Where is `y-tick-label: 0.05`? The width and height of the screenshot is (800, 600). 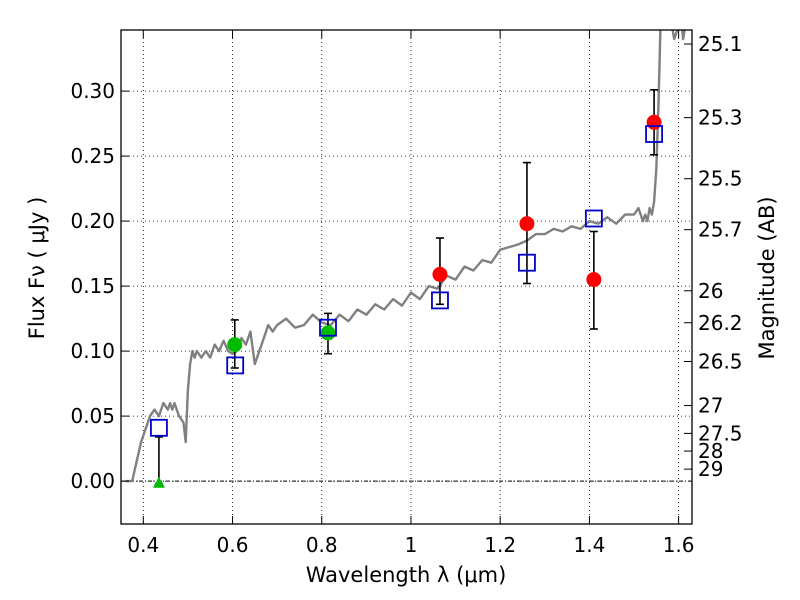
y-tick-label: 0.05 is located at coordinates (92, 416).